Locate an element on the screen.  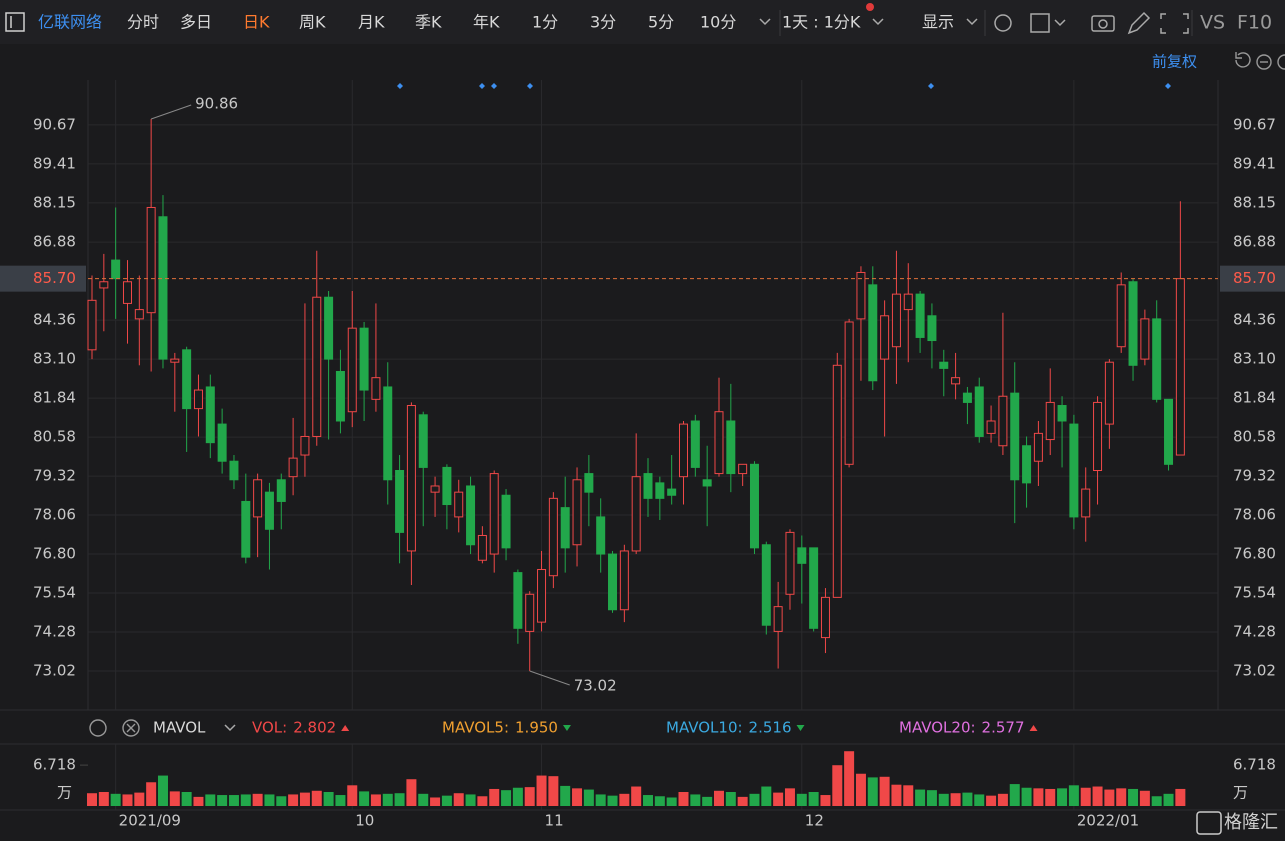
zoom-out-icon is located at coordinates (1264, 62).